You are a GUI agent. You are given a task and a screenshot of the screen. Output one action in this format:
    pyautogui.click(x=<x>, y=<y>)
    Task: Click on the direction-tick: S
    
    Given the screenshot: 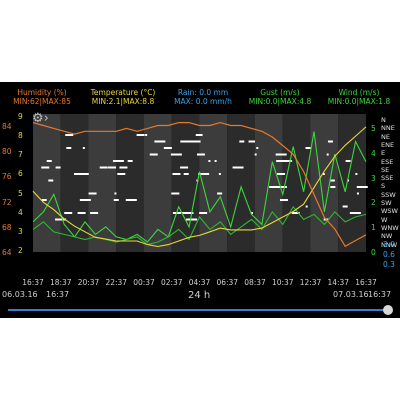 What is the action you would take?
    pyautogui.click(x=383, y=186)
    